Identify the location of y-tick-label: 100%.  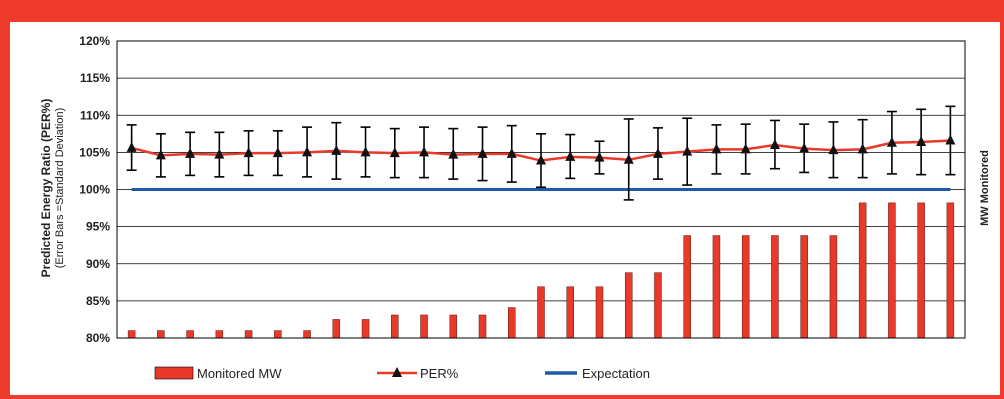
(94, 190).